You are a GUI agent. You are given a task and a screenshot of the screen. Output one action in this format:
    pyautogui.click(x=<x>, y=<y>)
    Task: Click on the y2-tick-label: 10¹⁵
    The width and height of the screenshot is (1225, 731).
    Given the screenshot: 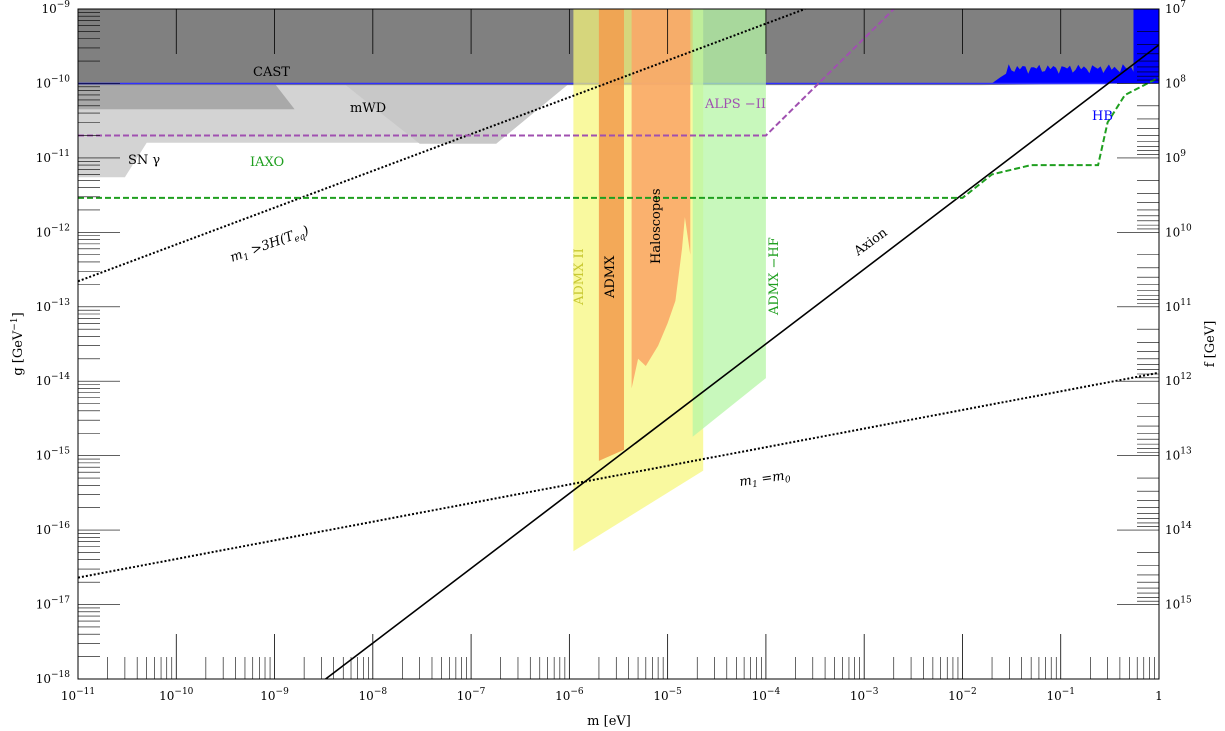 What is the action you would take?
    pyautogui.click(x=1178, y=604)
    